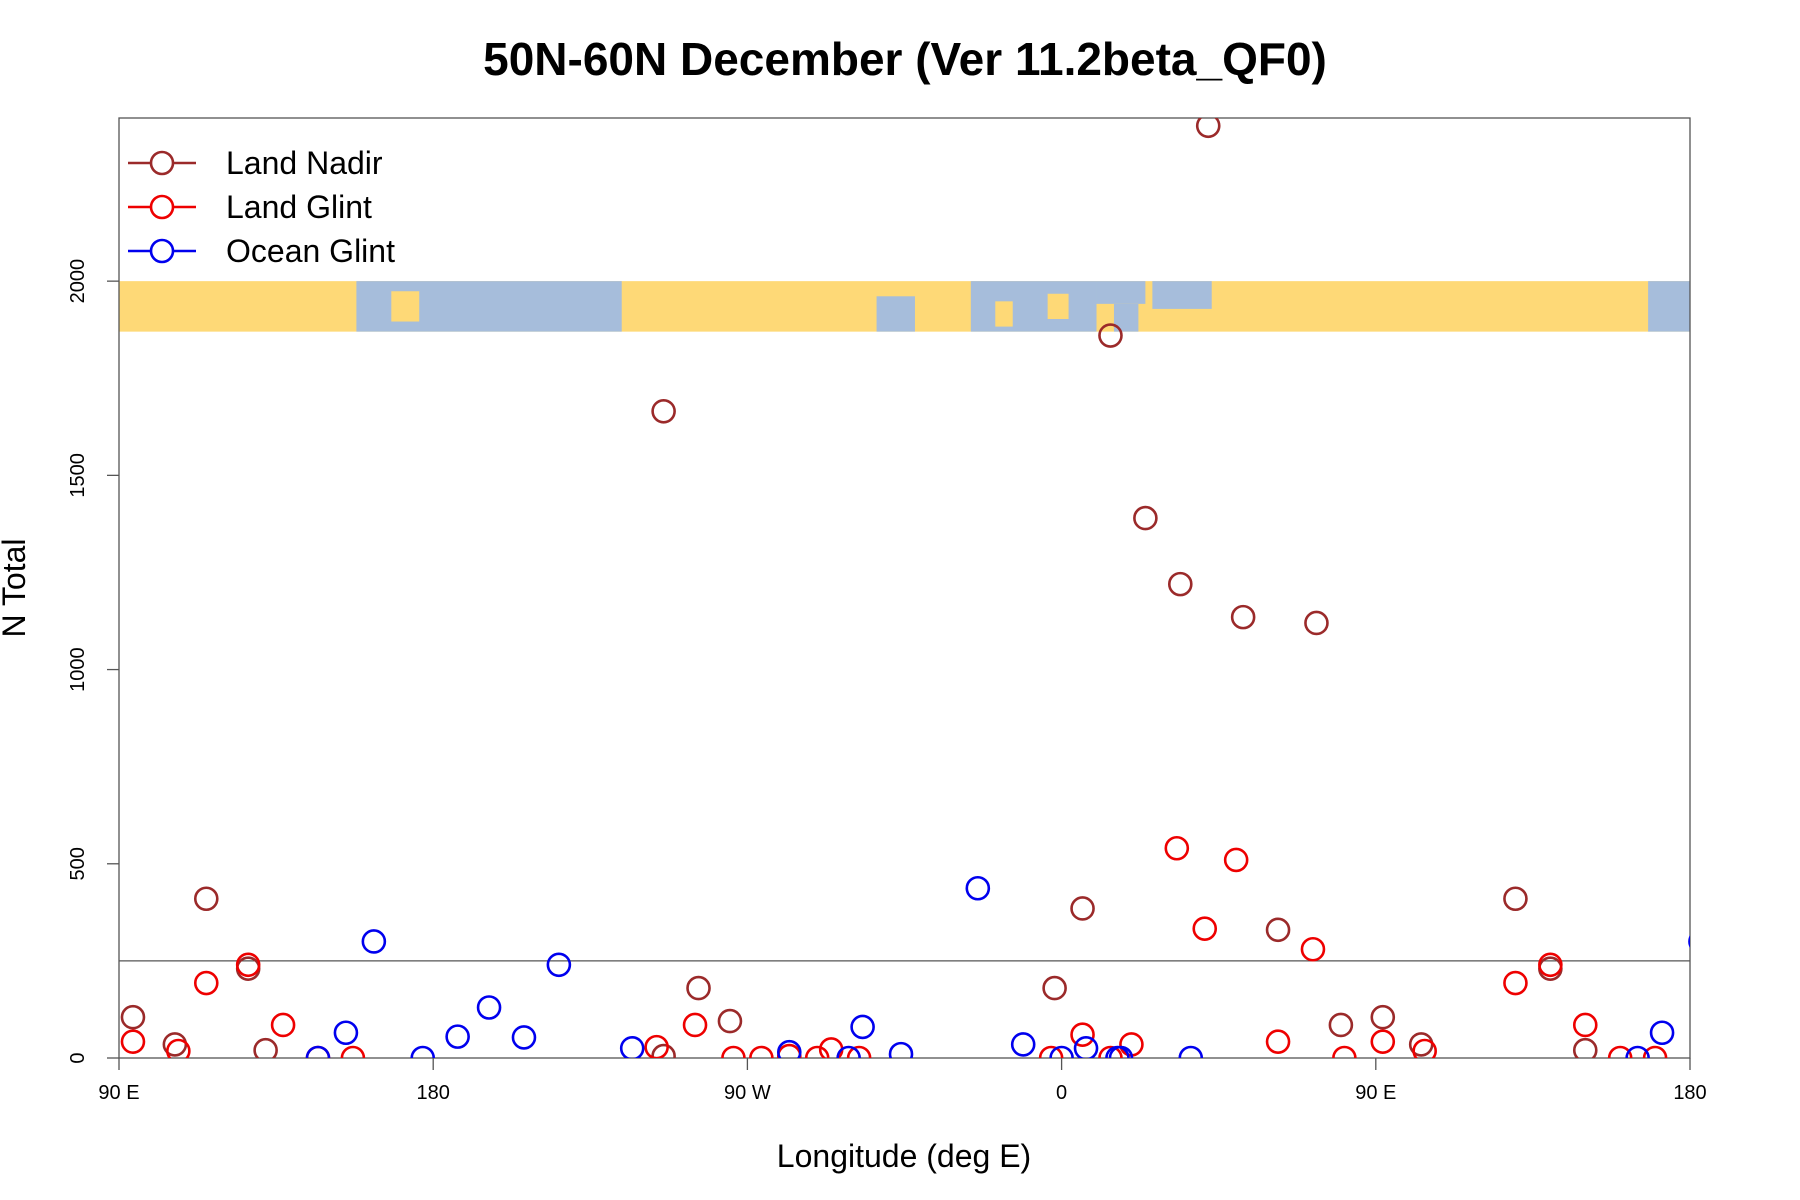 The height and width of the screenshot is (1200, 1800). I want to click on legend: Land Nadir Land Glint Ocean Glint, so click(261, 207).